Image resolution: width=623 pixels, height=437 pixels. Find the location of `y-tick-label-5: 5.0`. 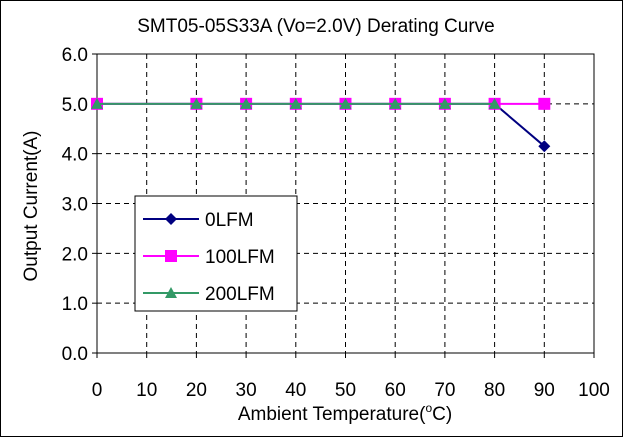

y-tick-label-5: 5.0 is located at coordinates (75, 105).